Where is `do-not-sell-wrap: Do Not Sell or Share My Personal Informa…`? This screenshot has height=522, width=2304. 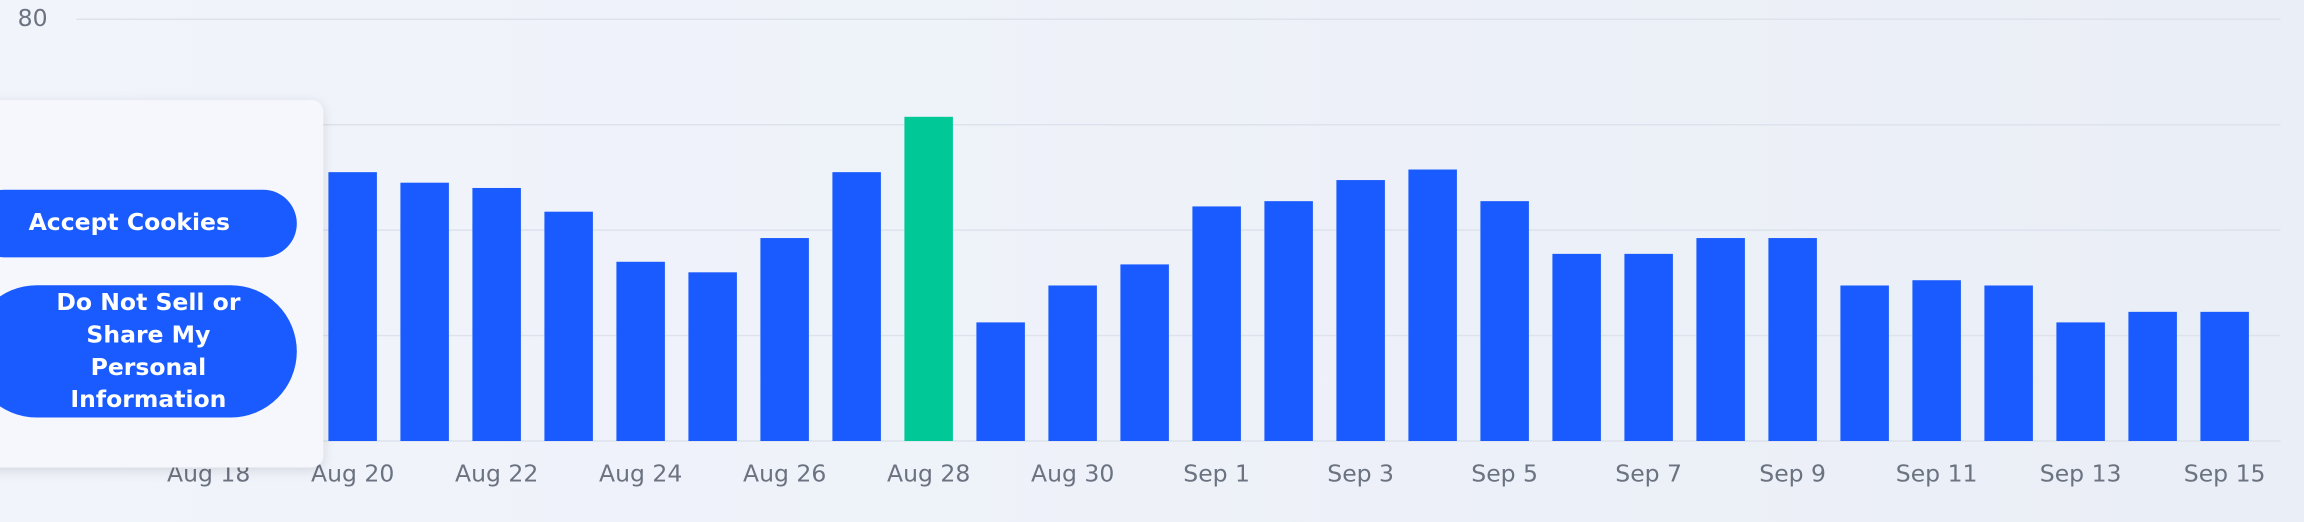
do-not-sell-wrap: Do Not Sell or Share My Personal Informa… is located at coordinates (148, 351).